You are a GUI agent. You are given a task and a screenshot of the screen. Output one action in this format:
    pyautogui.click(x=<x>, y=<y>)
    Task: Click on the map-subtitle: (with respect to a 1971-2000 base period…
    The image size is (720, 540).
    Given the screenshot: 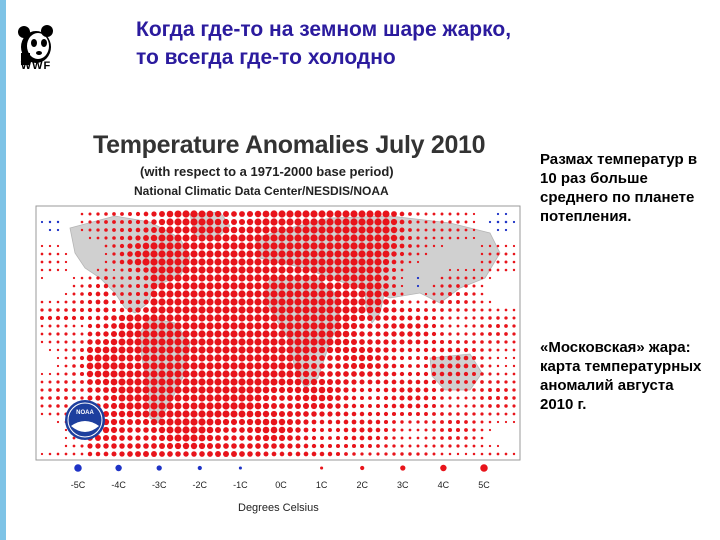 What is the action you would take?
    pyautogui.click(x=267, y=171)
    